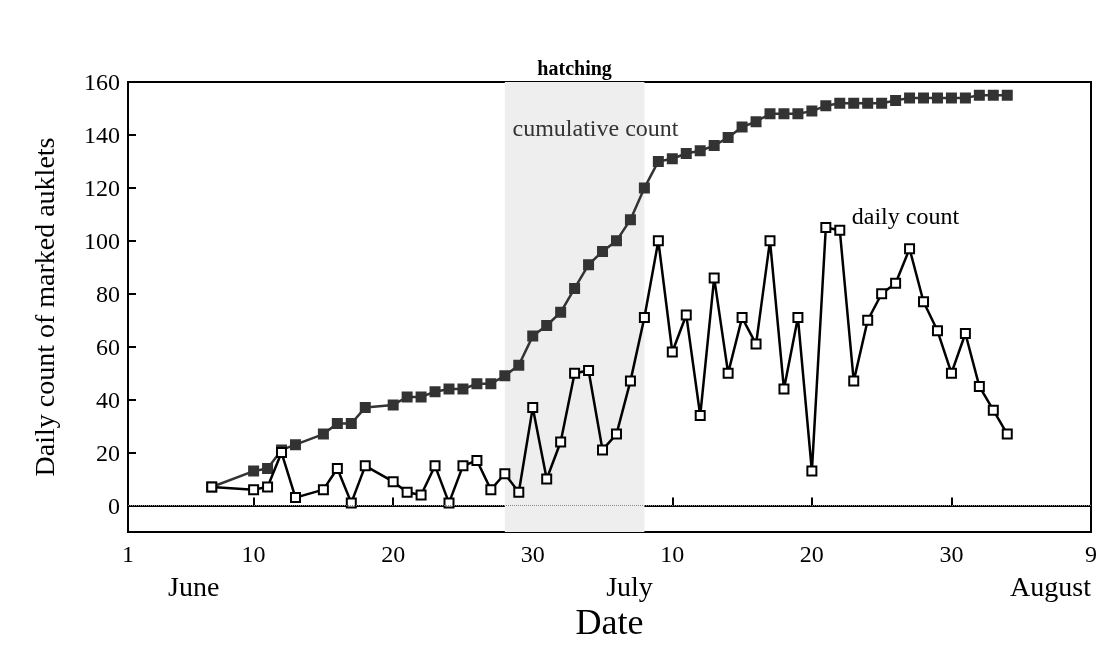 Image resolution: width=1111 pixels, height=660 pixels. What do you see at coordinates (108, 452) in the screenshot?
I see `y-tick-label: 20` at bounding box center [108, 452].